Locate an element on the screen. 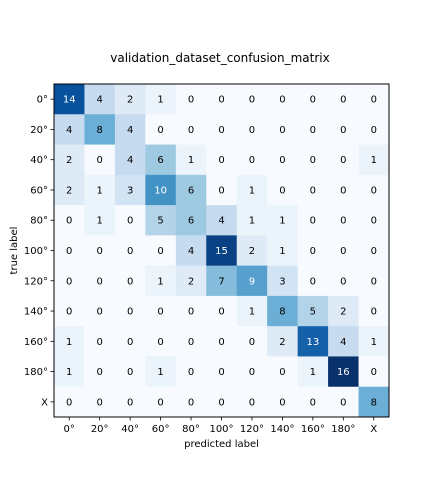  x-axis-label: predicted label is located at coordinates (221, 444).